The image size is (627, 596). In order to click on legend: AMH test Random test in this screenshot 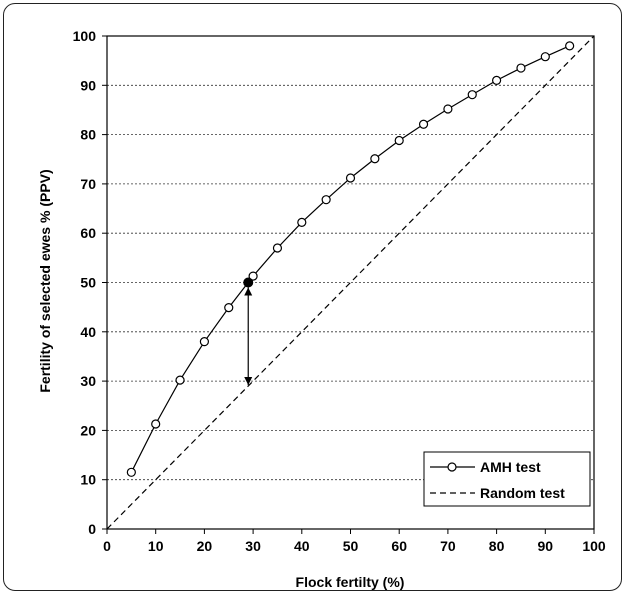, I will do `click(507, 479)`.